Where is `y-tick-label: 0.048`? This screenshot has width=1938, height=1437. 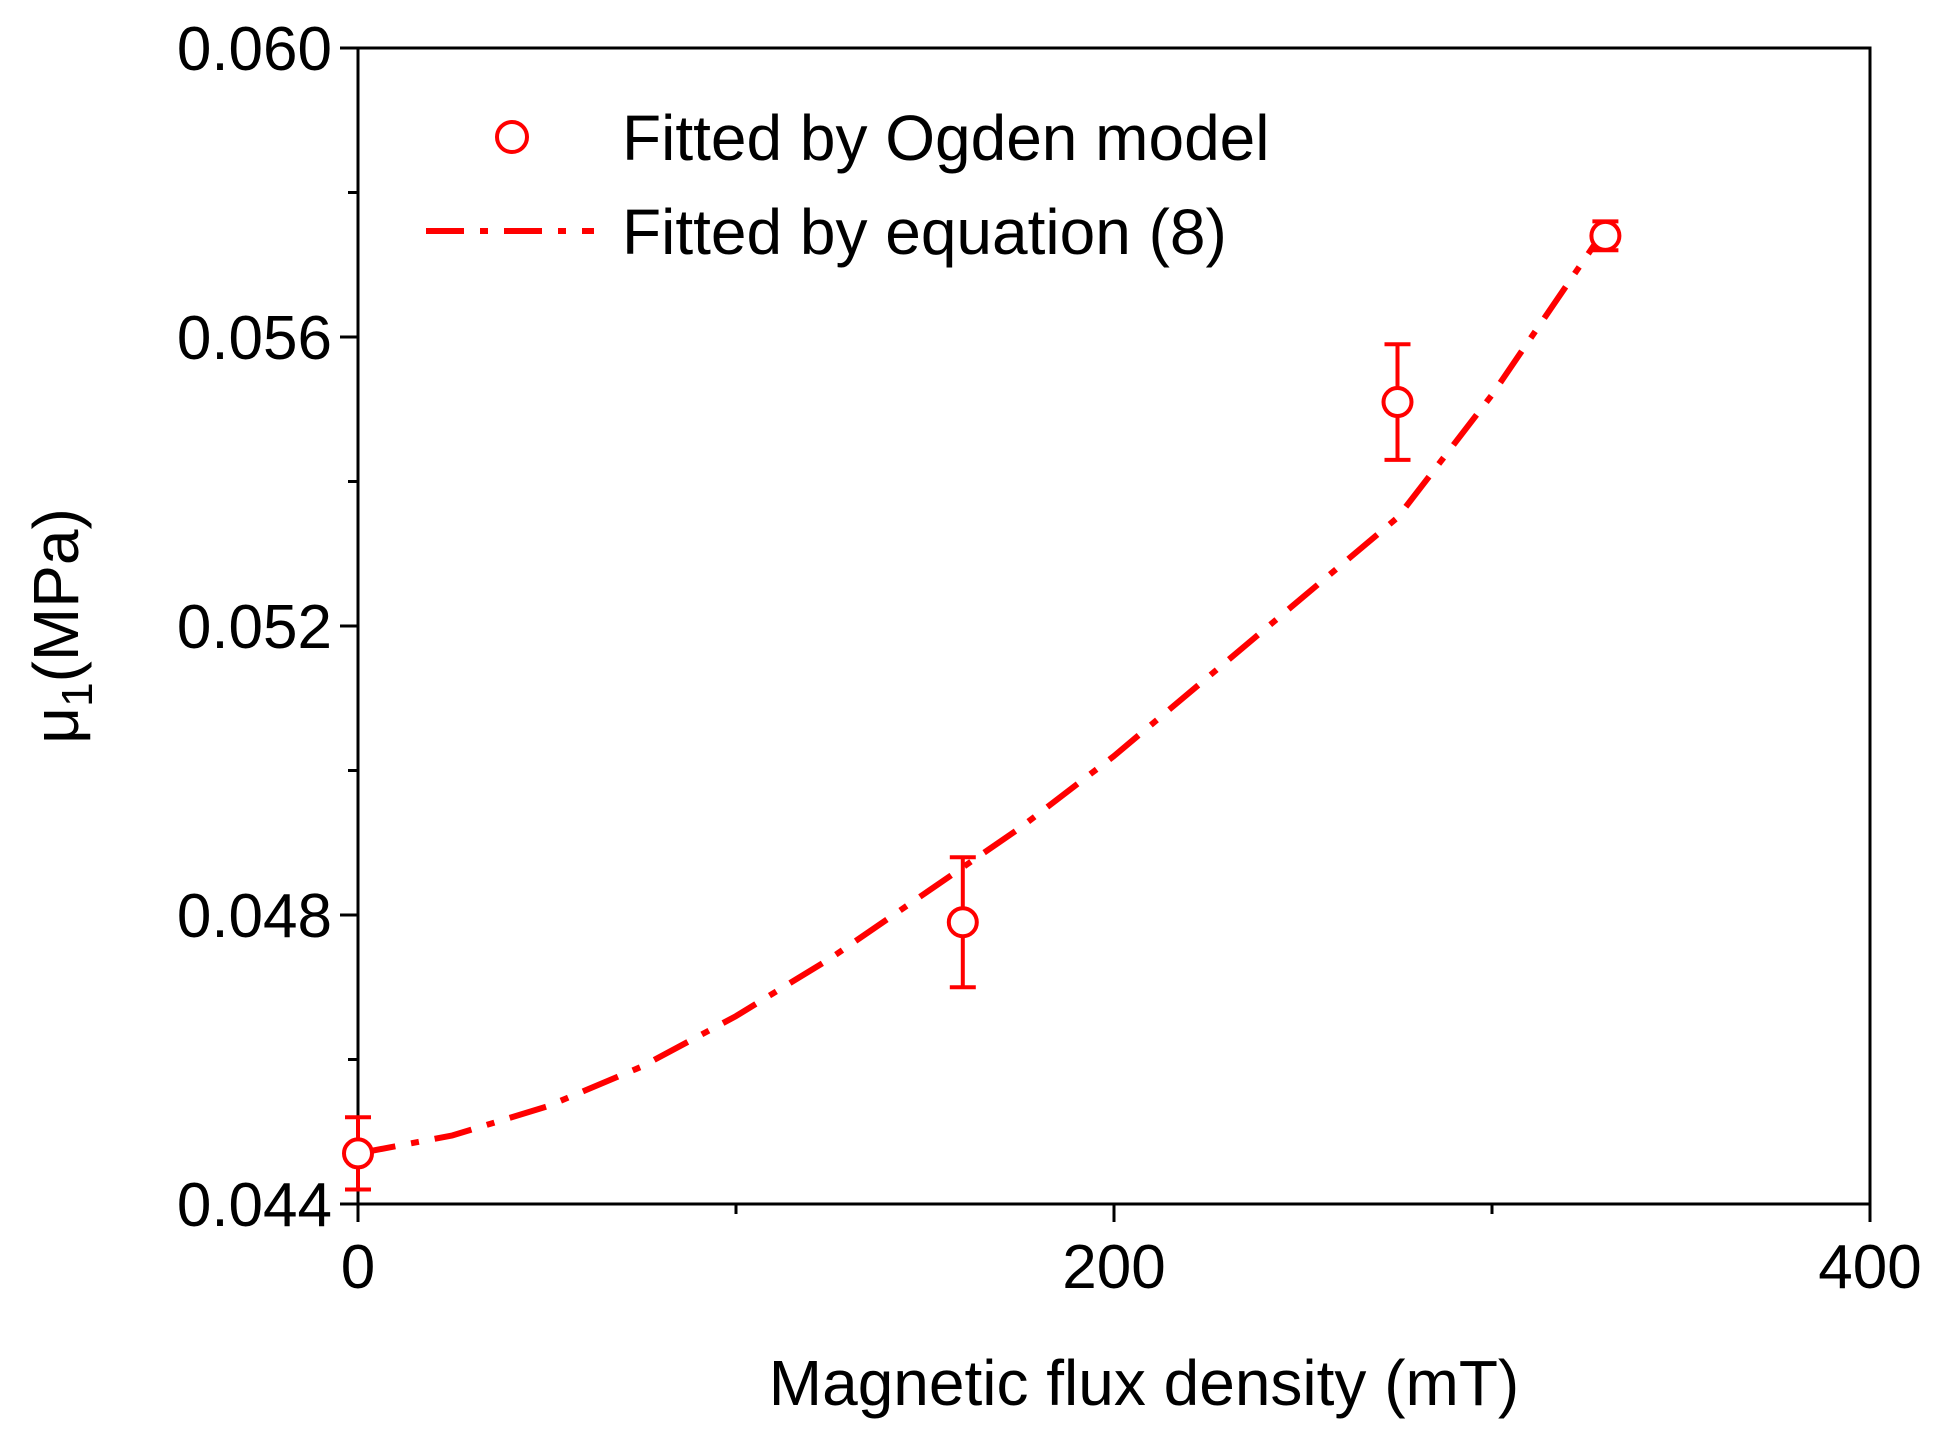 y-tick-label: 0.048 is located at coordinates (254, 916).